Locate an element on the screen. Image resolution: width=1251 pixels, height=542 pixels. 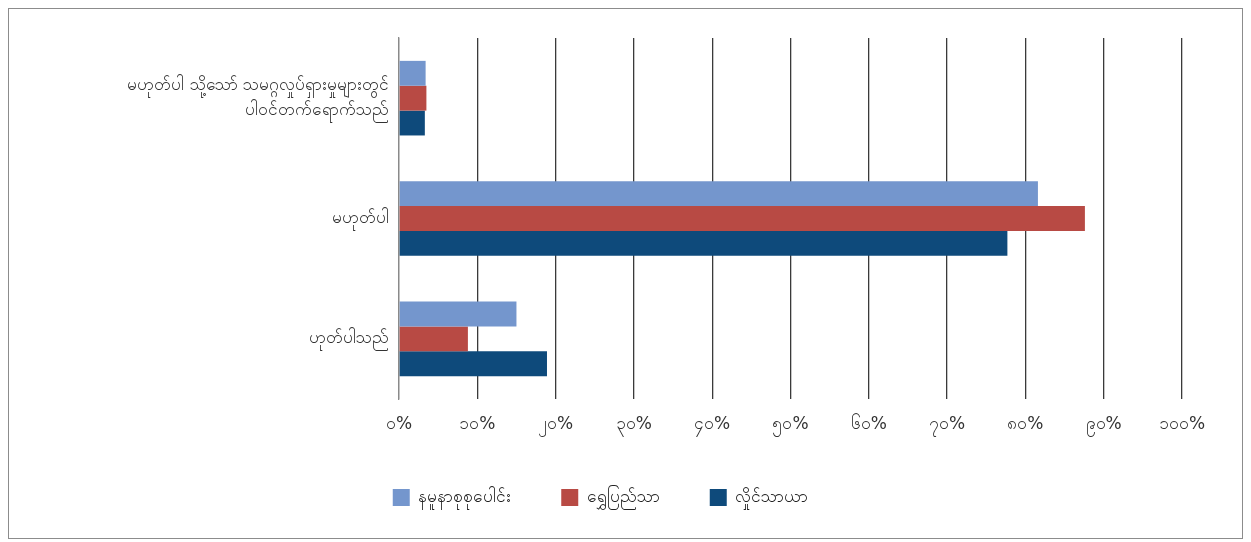
y-tick-label: မဟုတ်ပါ သို့သော် သမဂ္ဂလှုပ်ရှားမှုများတွင် ပါဝင်တက်ရောက်သည် is located at coordinates (258, 98).